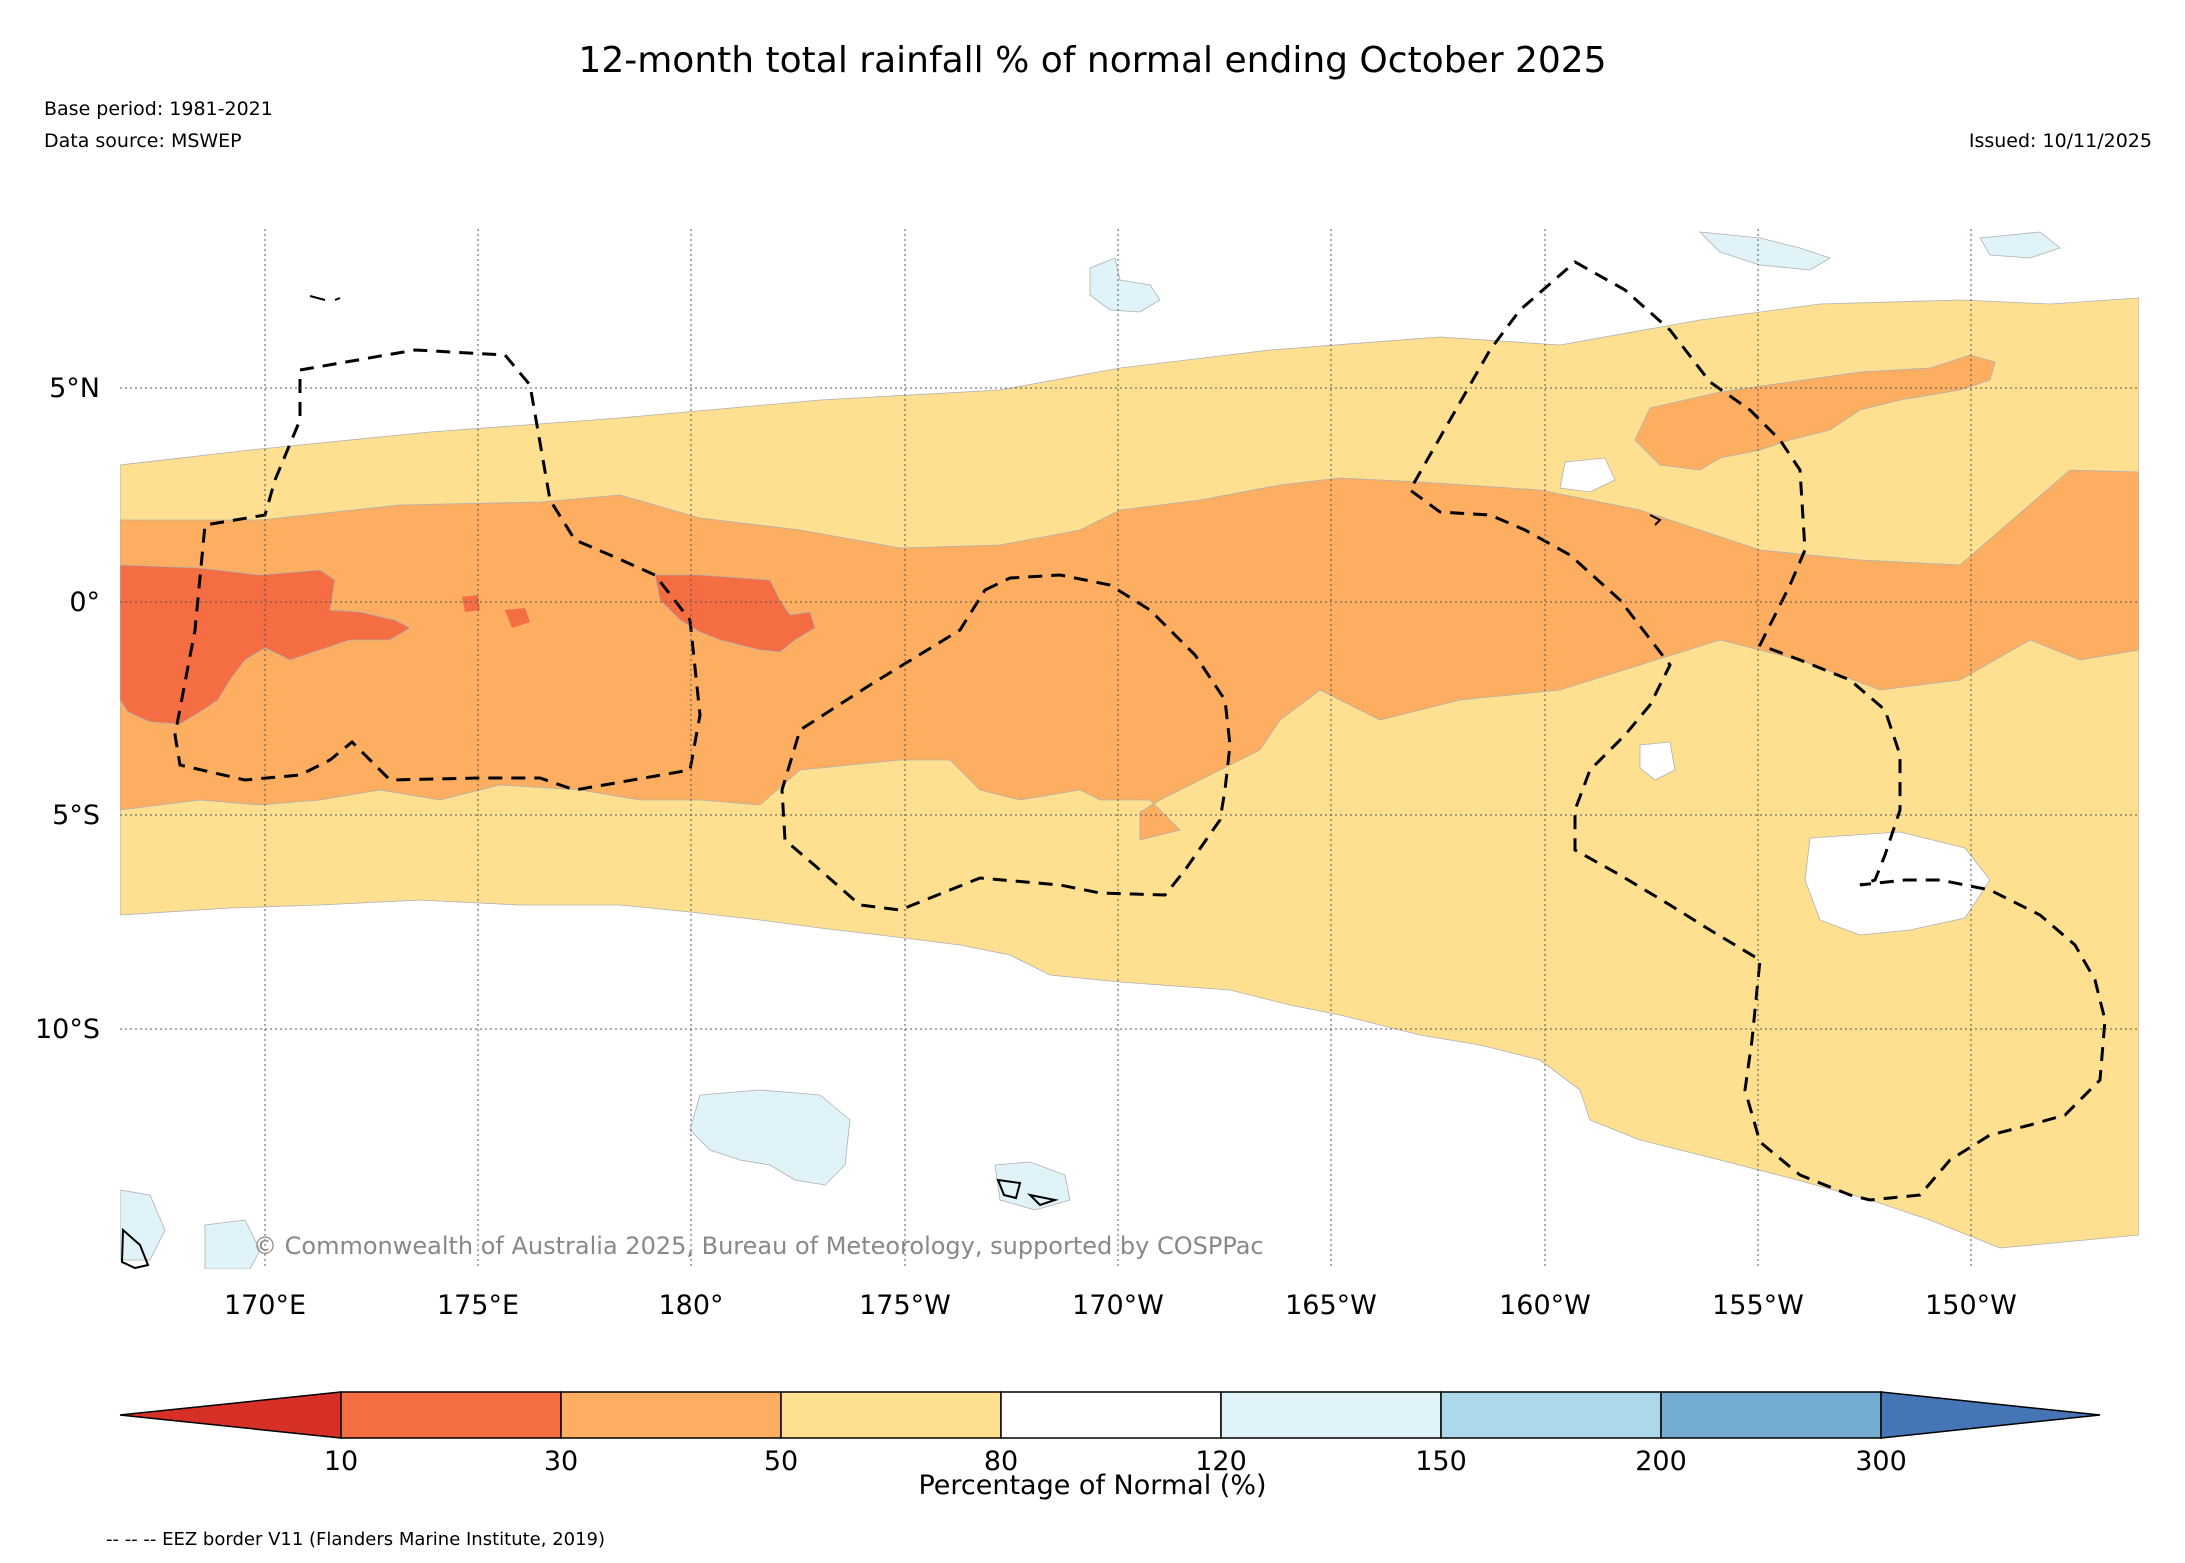 The width and height of the screenshot is (2185, 1563). I want to click on colorbar-extend-high, so click(1990, 1415).